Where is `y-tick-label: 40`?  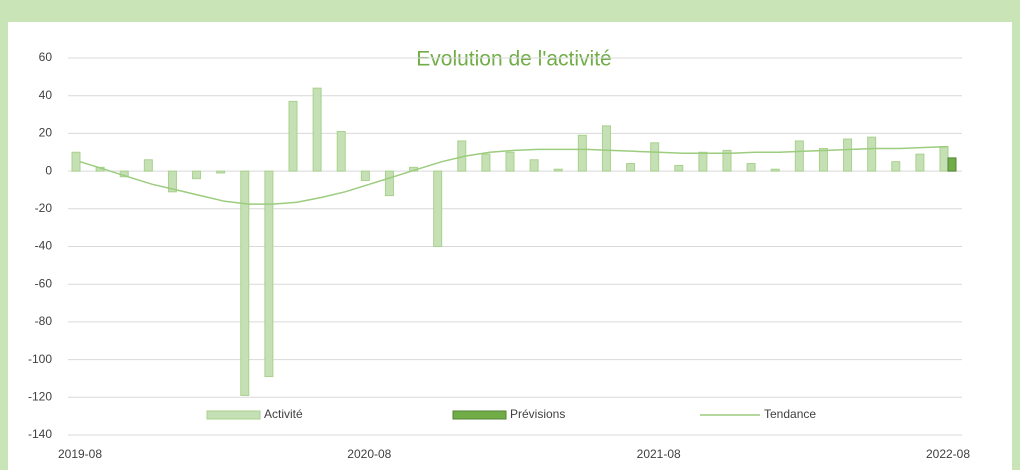 y-tick-label: 40 is located at coordinates (46, 95).